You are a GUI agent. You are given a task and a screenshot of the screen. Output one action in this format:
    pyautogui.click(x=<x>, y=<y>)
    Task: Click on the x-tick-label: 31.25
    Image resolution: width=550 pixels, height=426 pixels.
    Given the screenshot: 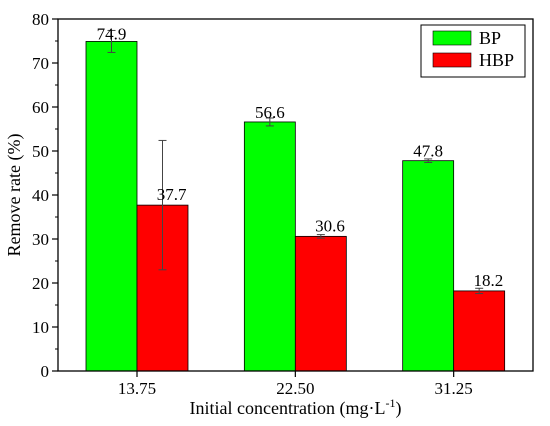 What is the action you would take?
    pyautogui.click(x=454, y=388)
    